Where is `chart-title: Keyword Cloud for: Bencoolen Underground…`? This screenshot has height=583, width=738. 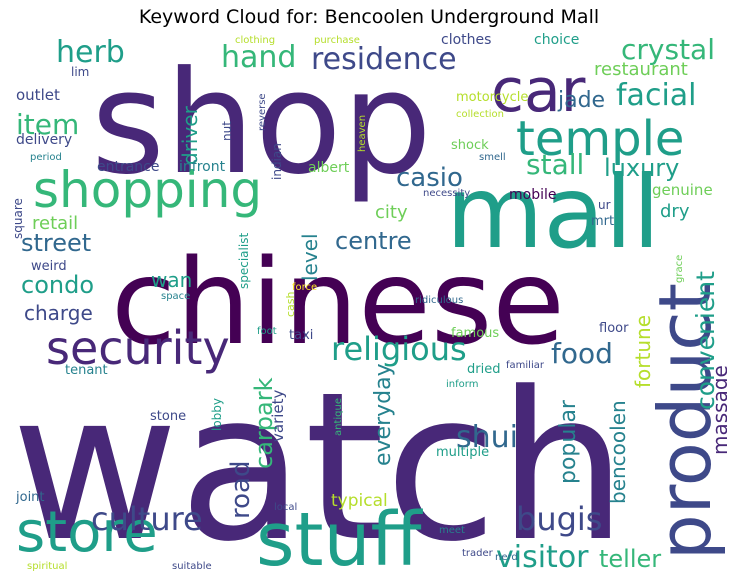 chart-title: Keyword Cloud for: Bencoolen Underground… is located at coordinates (369, 17).